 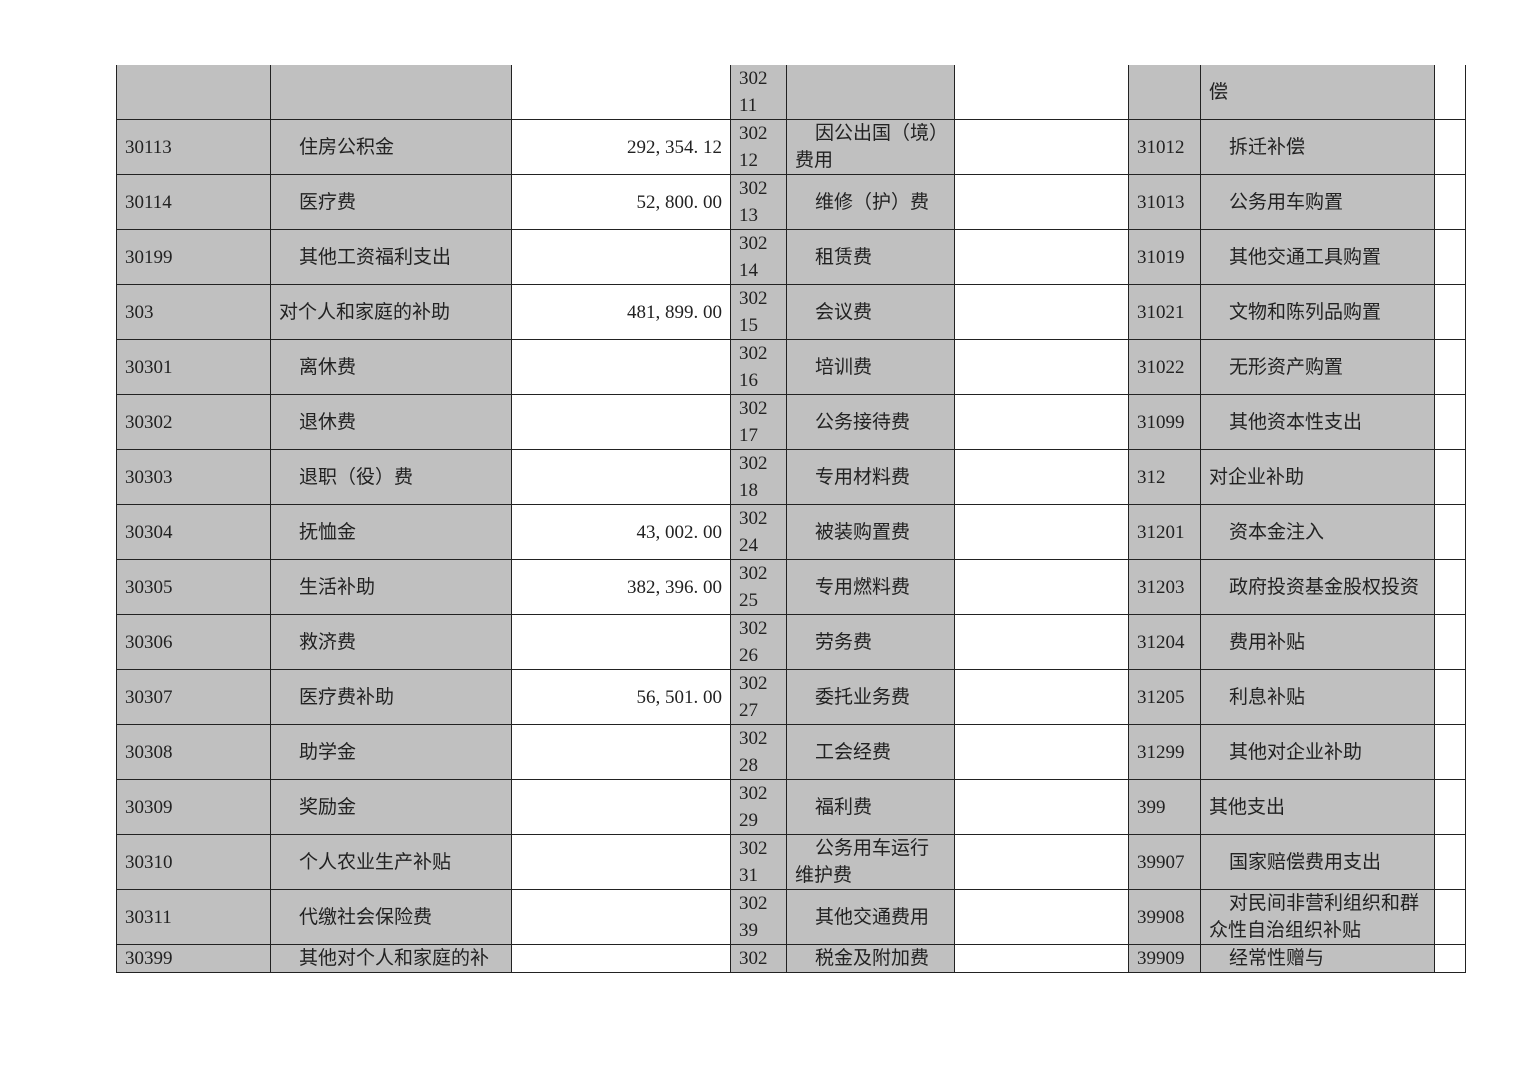 What do you see at coordinates (852, 752) in the screenshot?
I see `name-cell-text: 工会经费` at bounding box center [852, 752].